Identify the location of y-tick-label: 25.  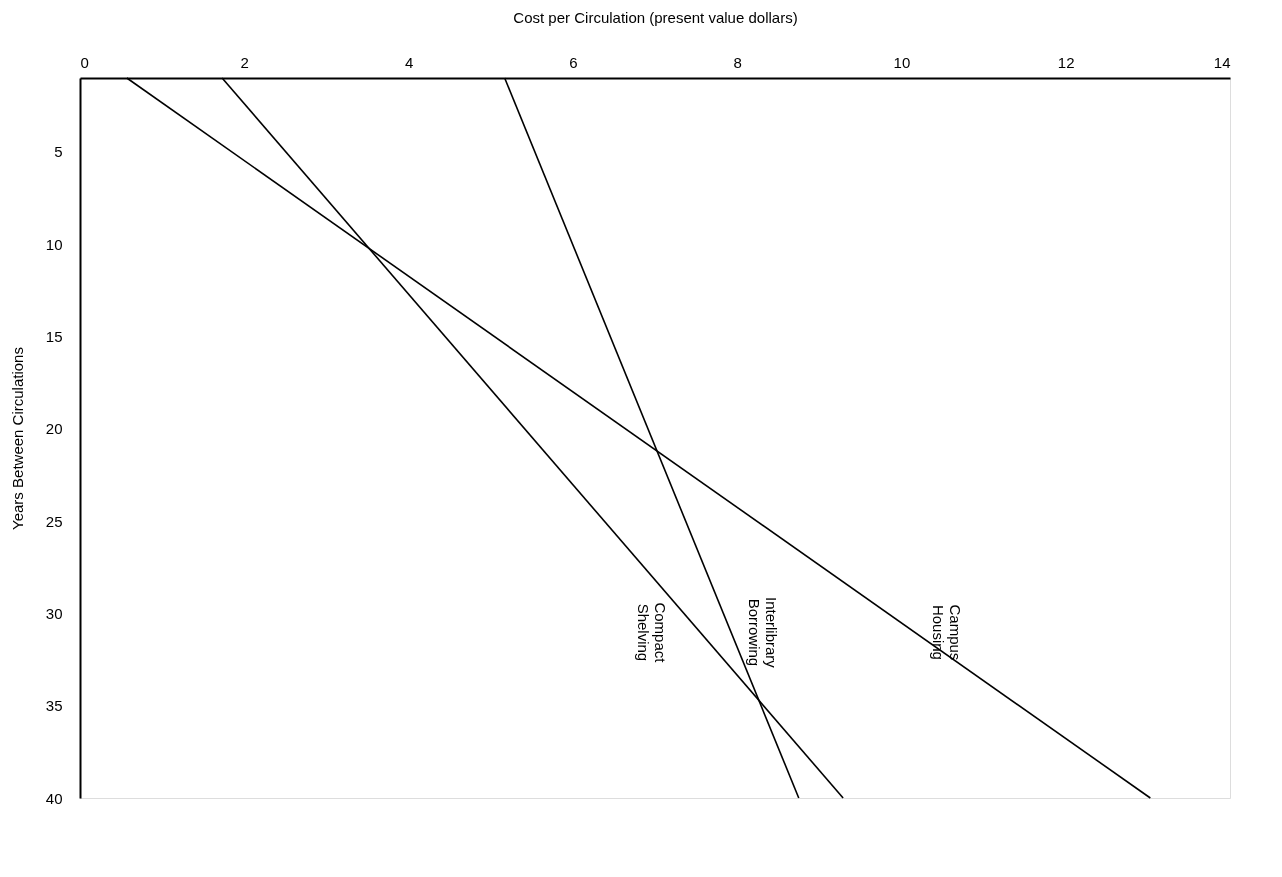
(54, 521).